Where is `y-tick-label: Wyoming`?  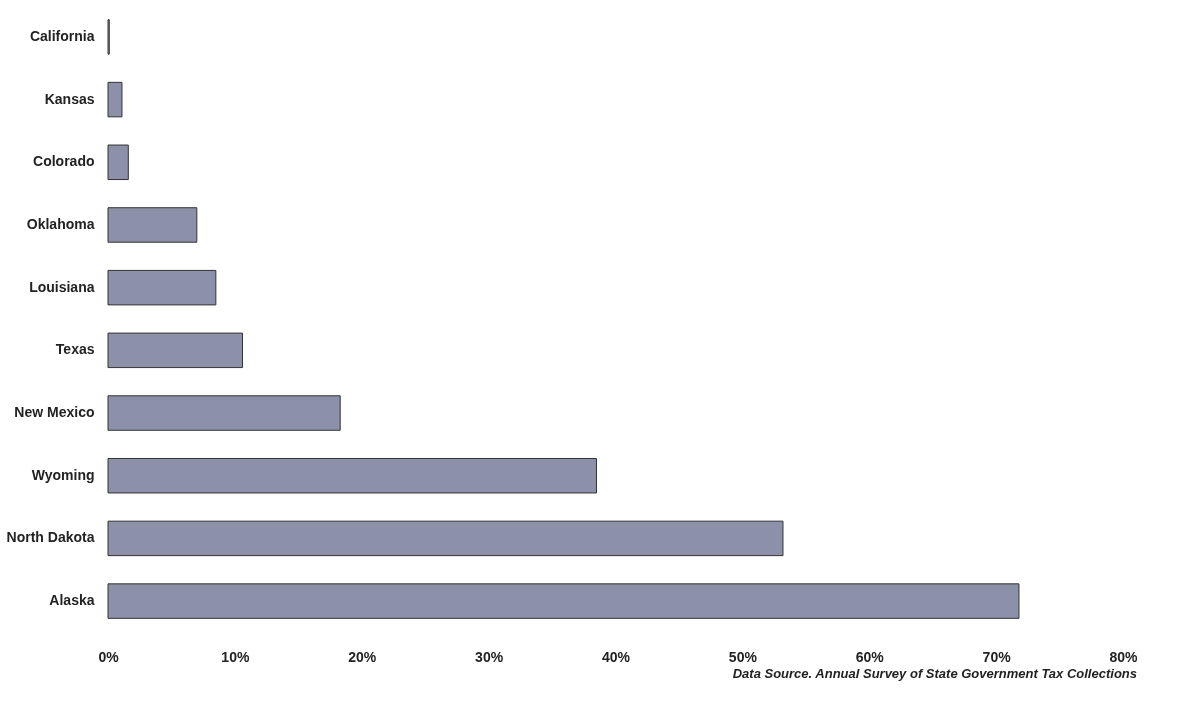 y-tick-label: Wyoming is located at coordinates (63, 474).